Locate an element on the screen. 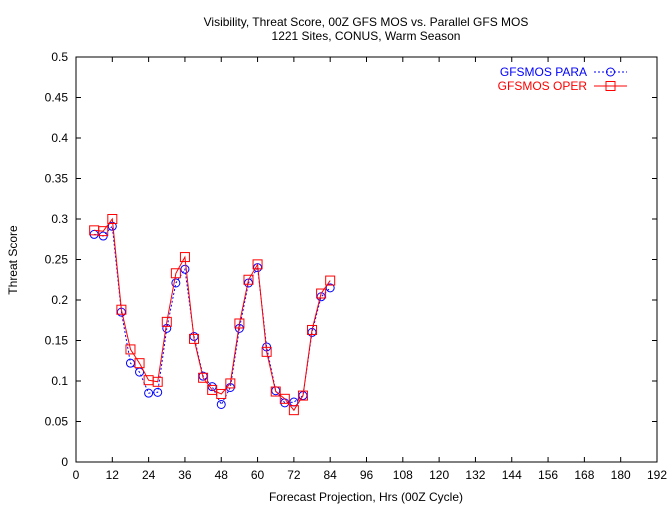 The height and width of the screenshot is (505, 670). chart-subtitle: 1221 Sites, CONUS, Warm Season is located at coordinates (366, 36).